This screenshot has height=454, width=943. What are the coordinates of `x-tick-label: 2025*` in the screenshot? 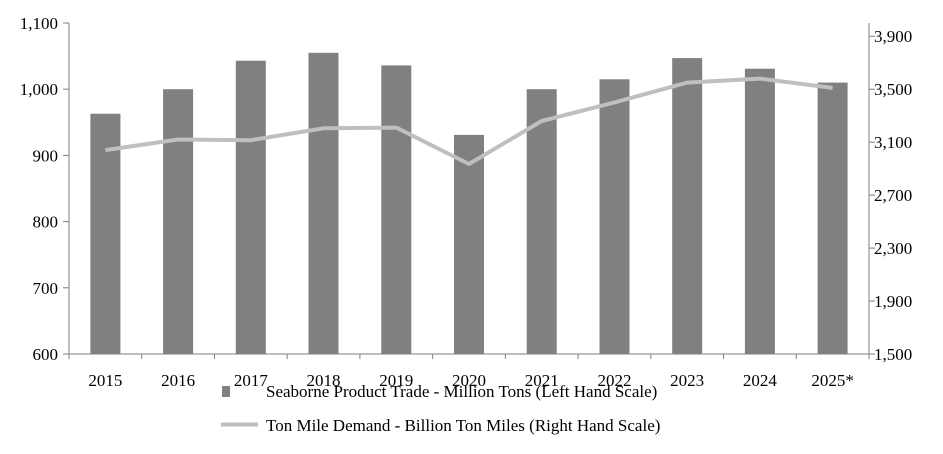 It's located at (832, 380).